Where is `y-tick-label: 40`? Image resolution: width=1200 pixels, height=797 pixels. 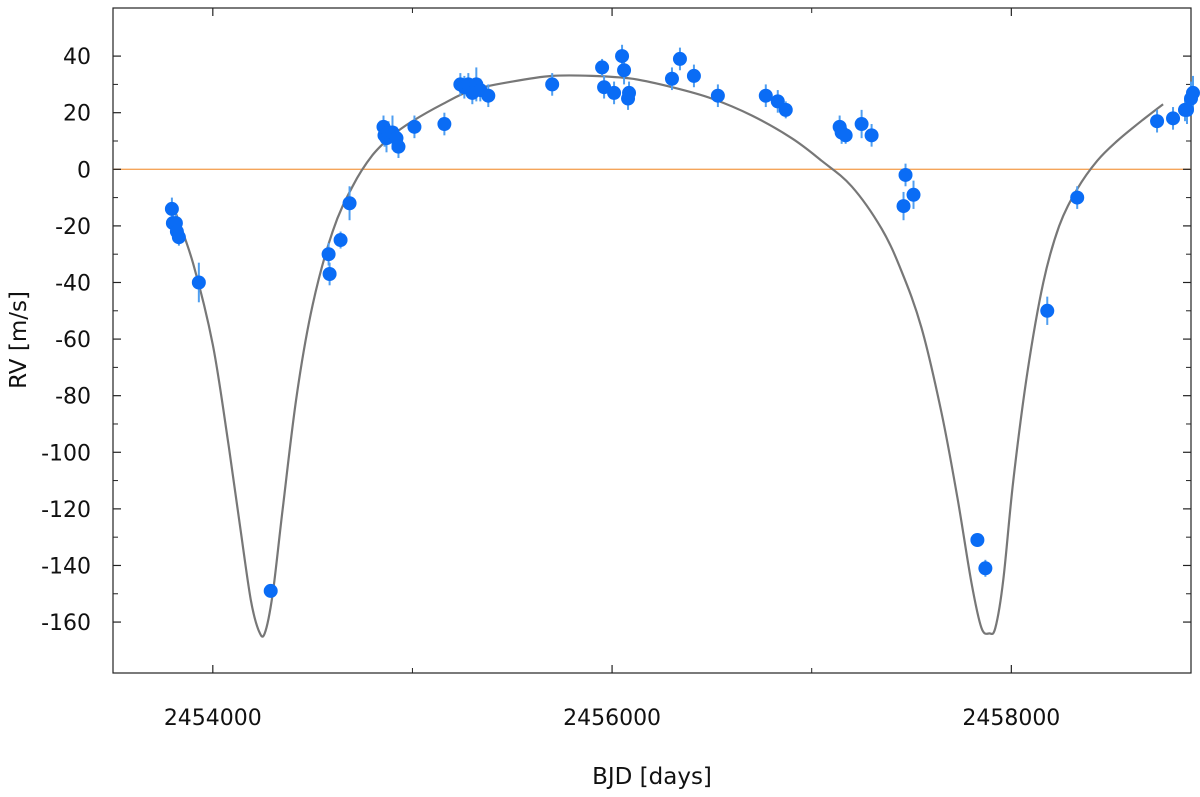
y-tick-label: 40 is located at coordinates (77, 57).